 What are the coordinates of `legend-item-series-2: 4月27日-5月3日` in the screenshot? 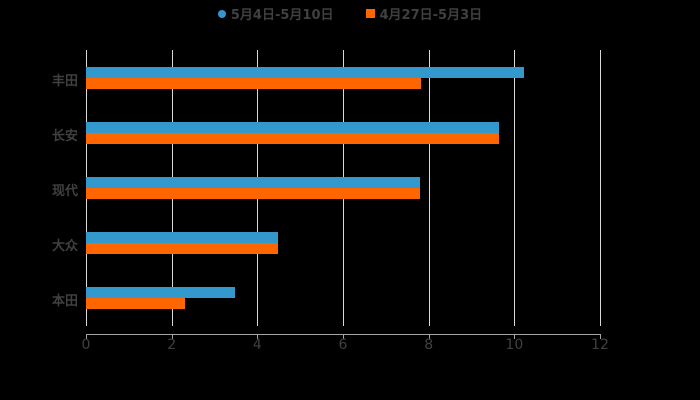 It's located at (424, 13).